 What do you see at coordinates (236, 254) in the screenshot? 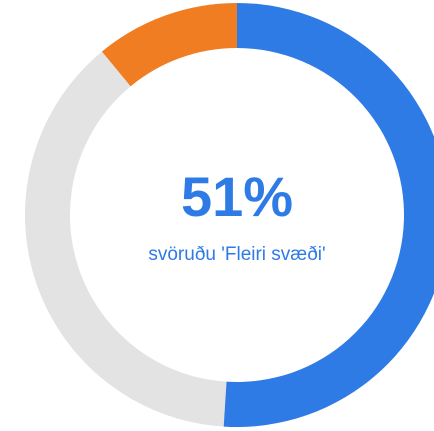
I see `center-caption: svöruðu 'Fleiri svæði'` at bounding box center [236, 254].